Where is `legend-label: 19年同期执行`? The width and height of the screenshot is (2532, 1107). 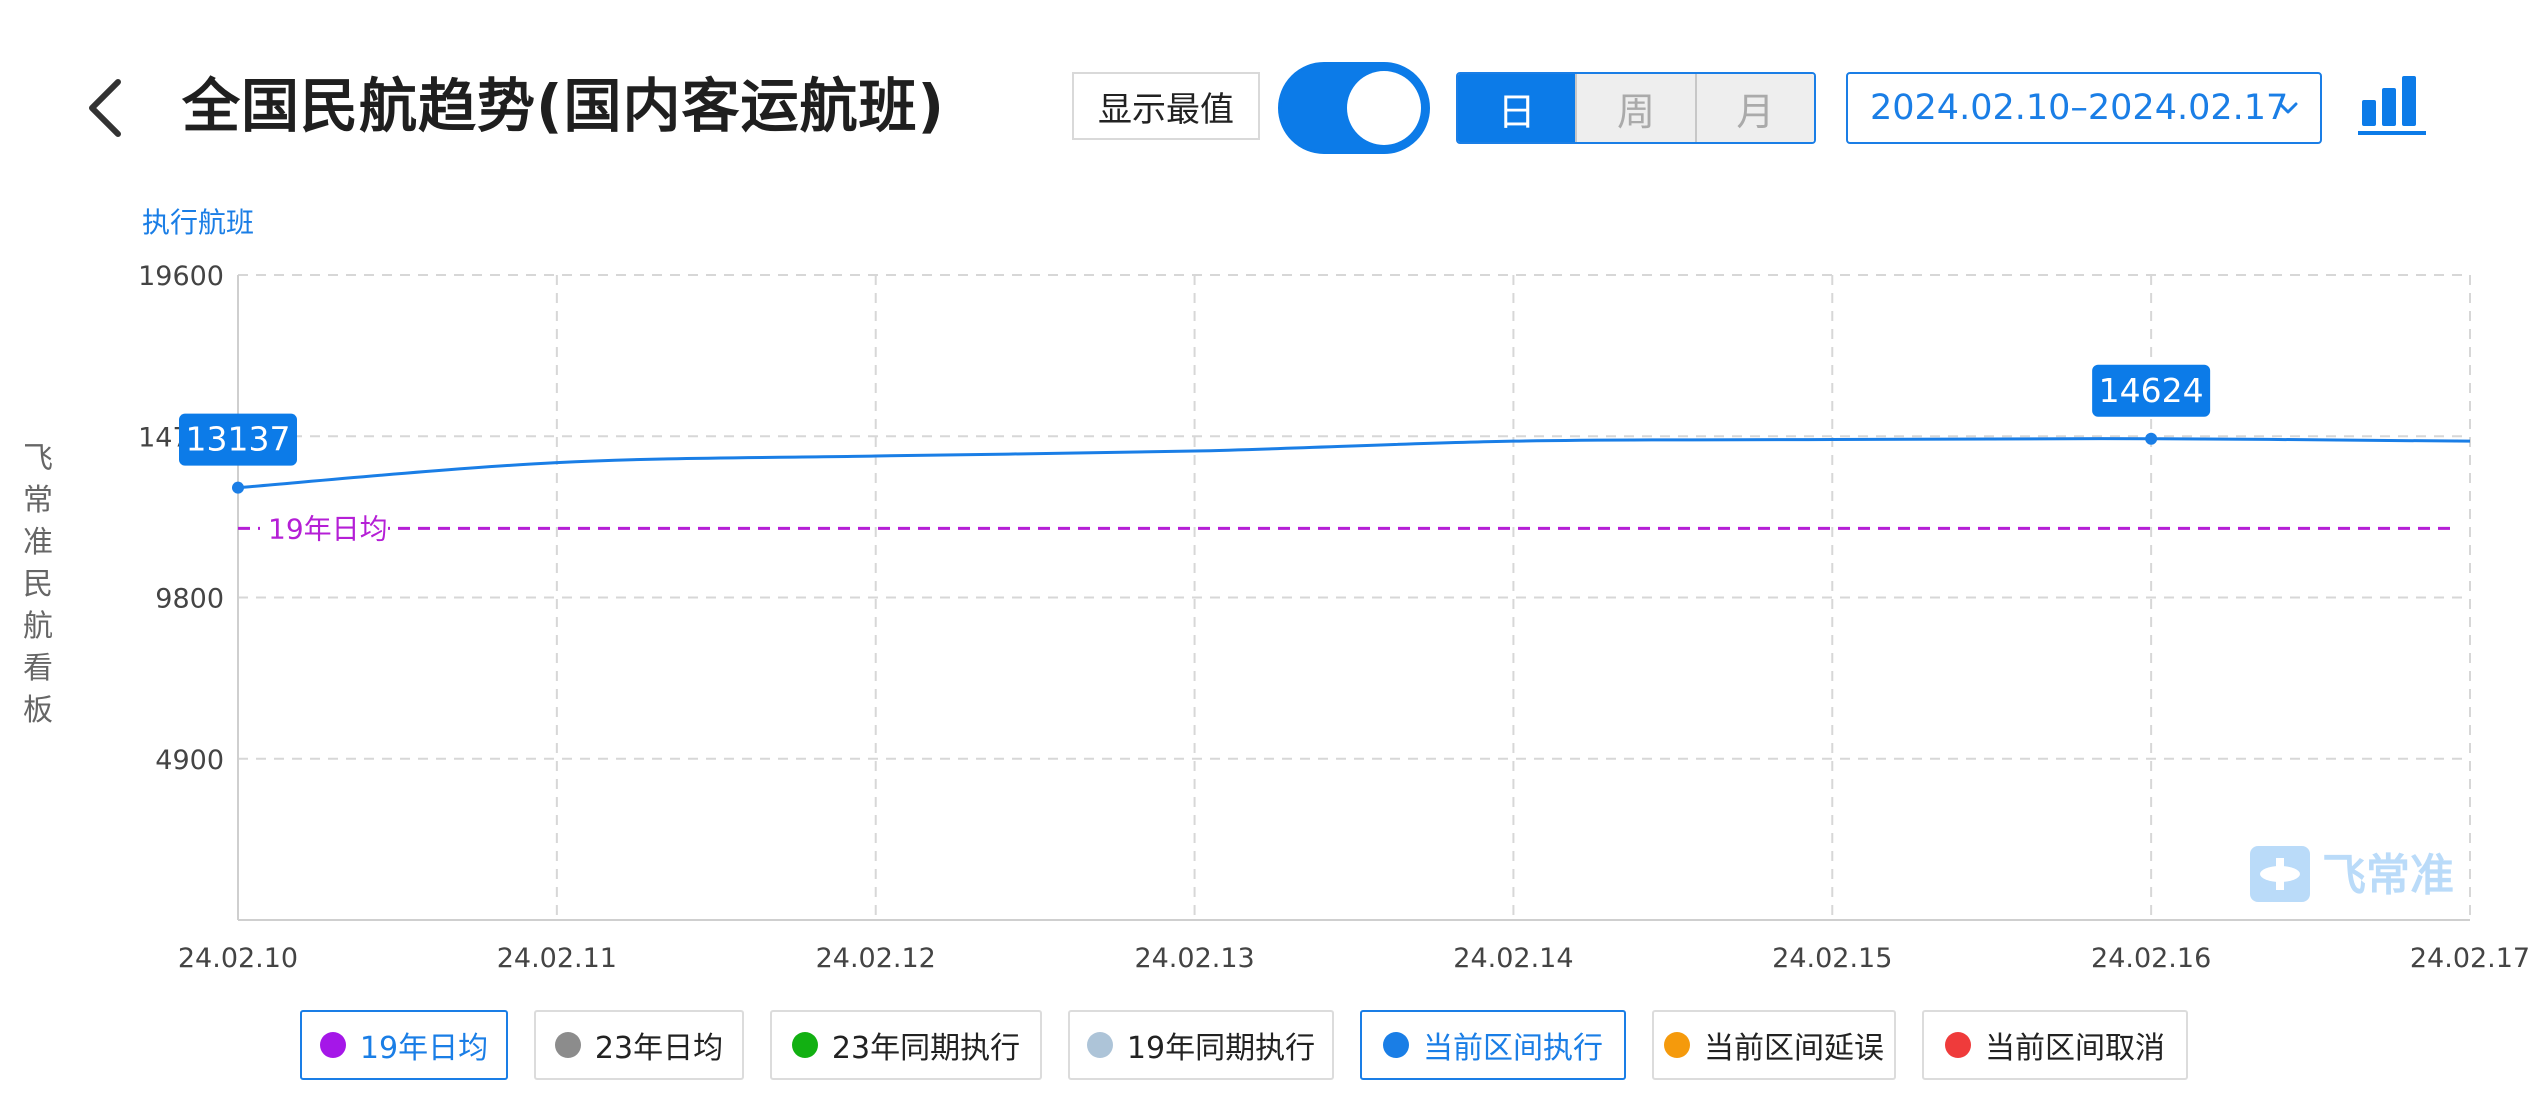 legend-label: 19年同期执行 is located at coordinates (1221, 1048).